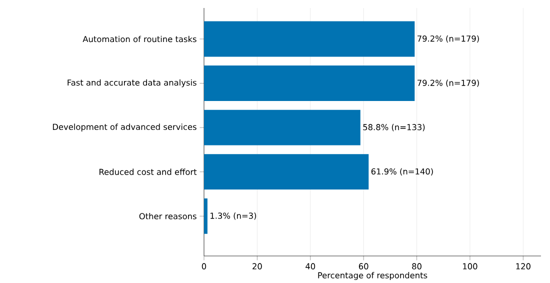  I want to click on x-tick-label: 0, so click(204, 266).